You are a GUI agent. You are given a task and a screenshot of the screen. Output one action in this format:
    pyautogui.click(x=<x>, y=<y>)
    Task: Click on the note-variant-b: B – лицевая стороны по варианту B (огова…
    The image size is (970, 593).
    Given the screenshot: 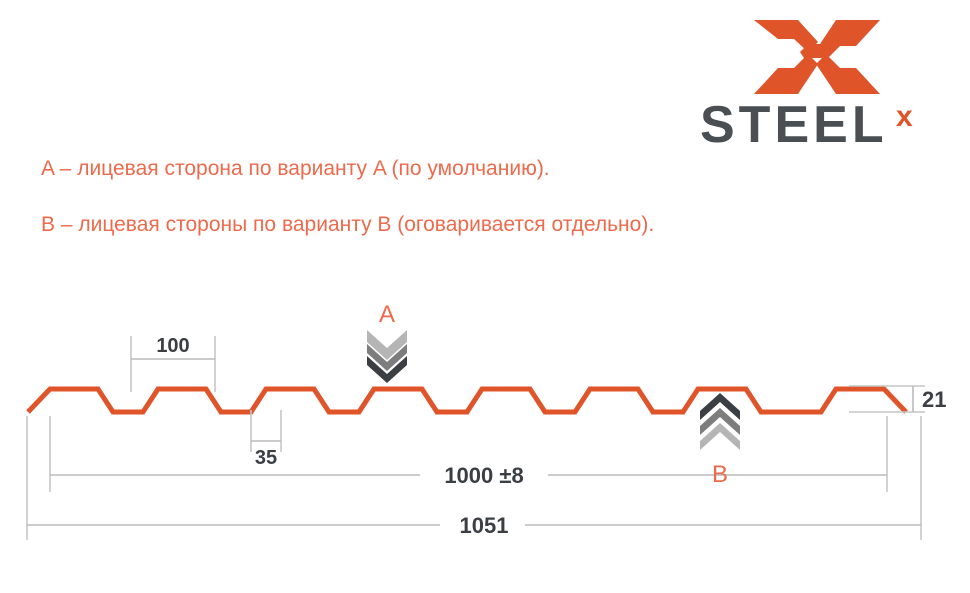 What is the action you would take?
    pyautogui.click(x=348, y=224)
    